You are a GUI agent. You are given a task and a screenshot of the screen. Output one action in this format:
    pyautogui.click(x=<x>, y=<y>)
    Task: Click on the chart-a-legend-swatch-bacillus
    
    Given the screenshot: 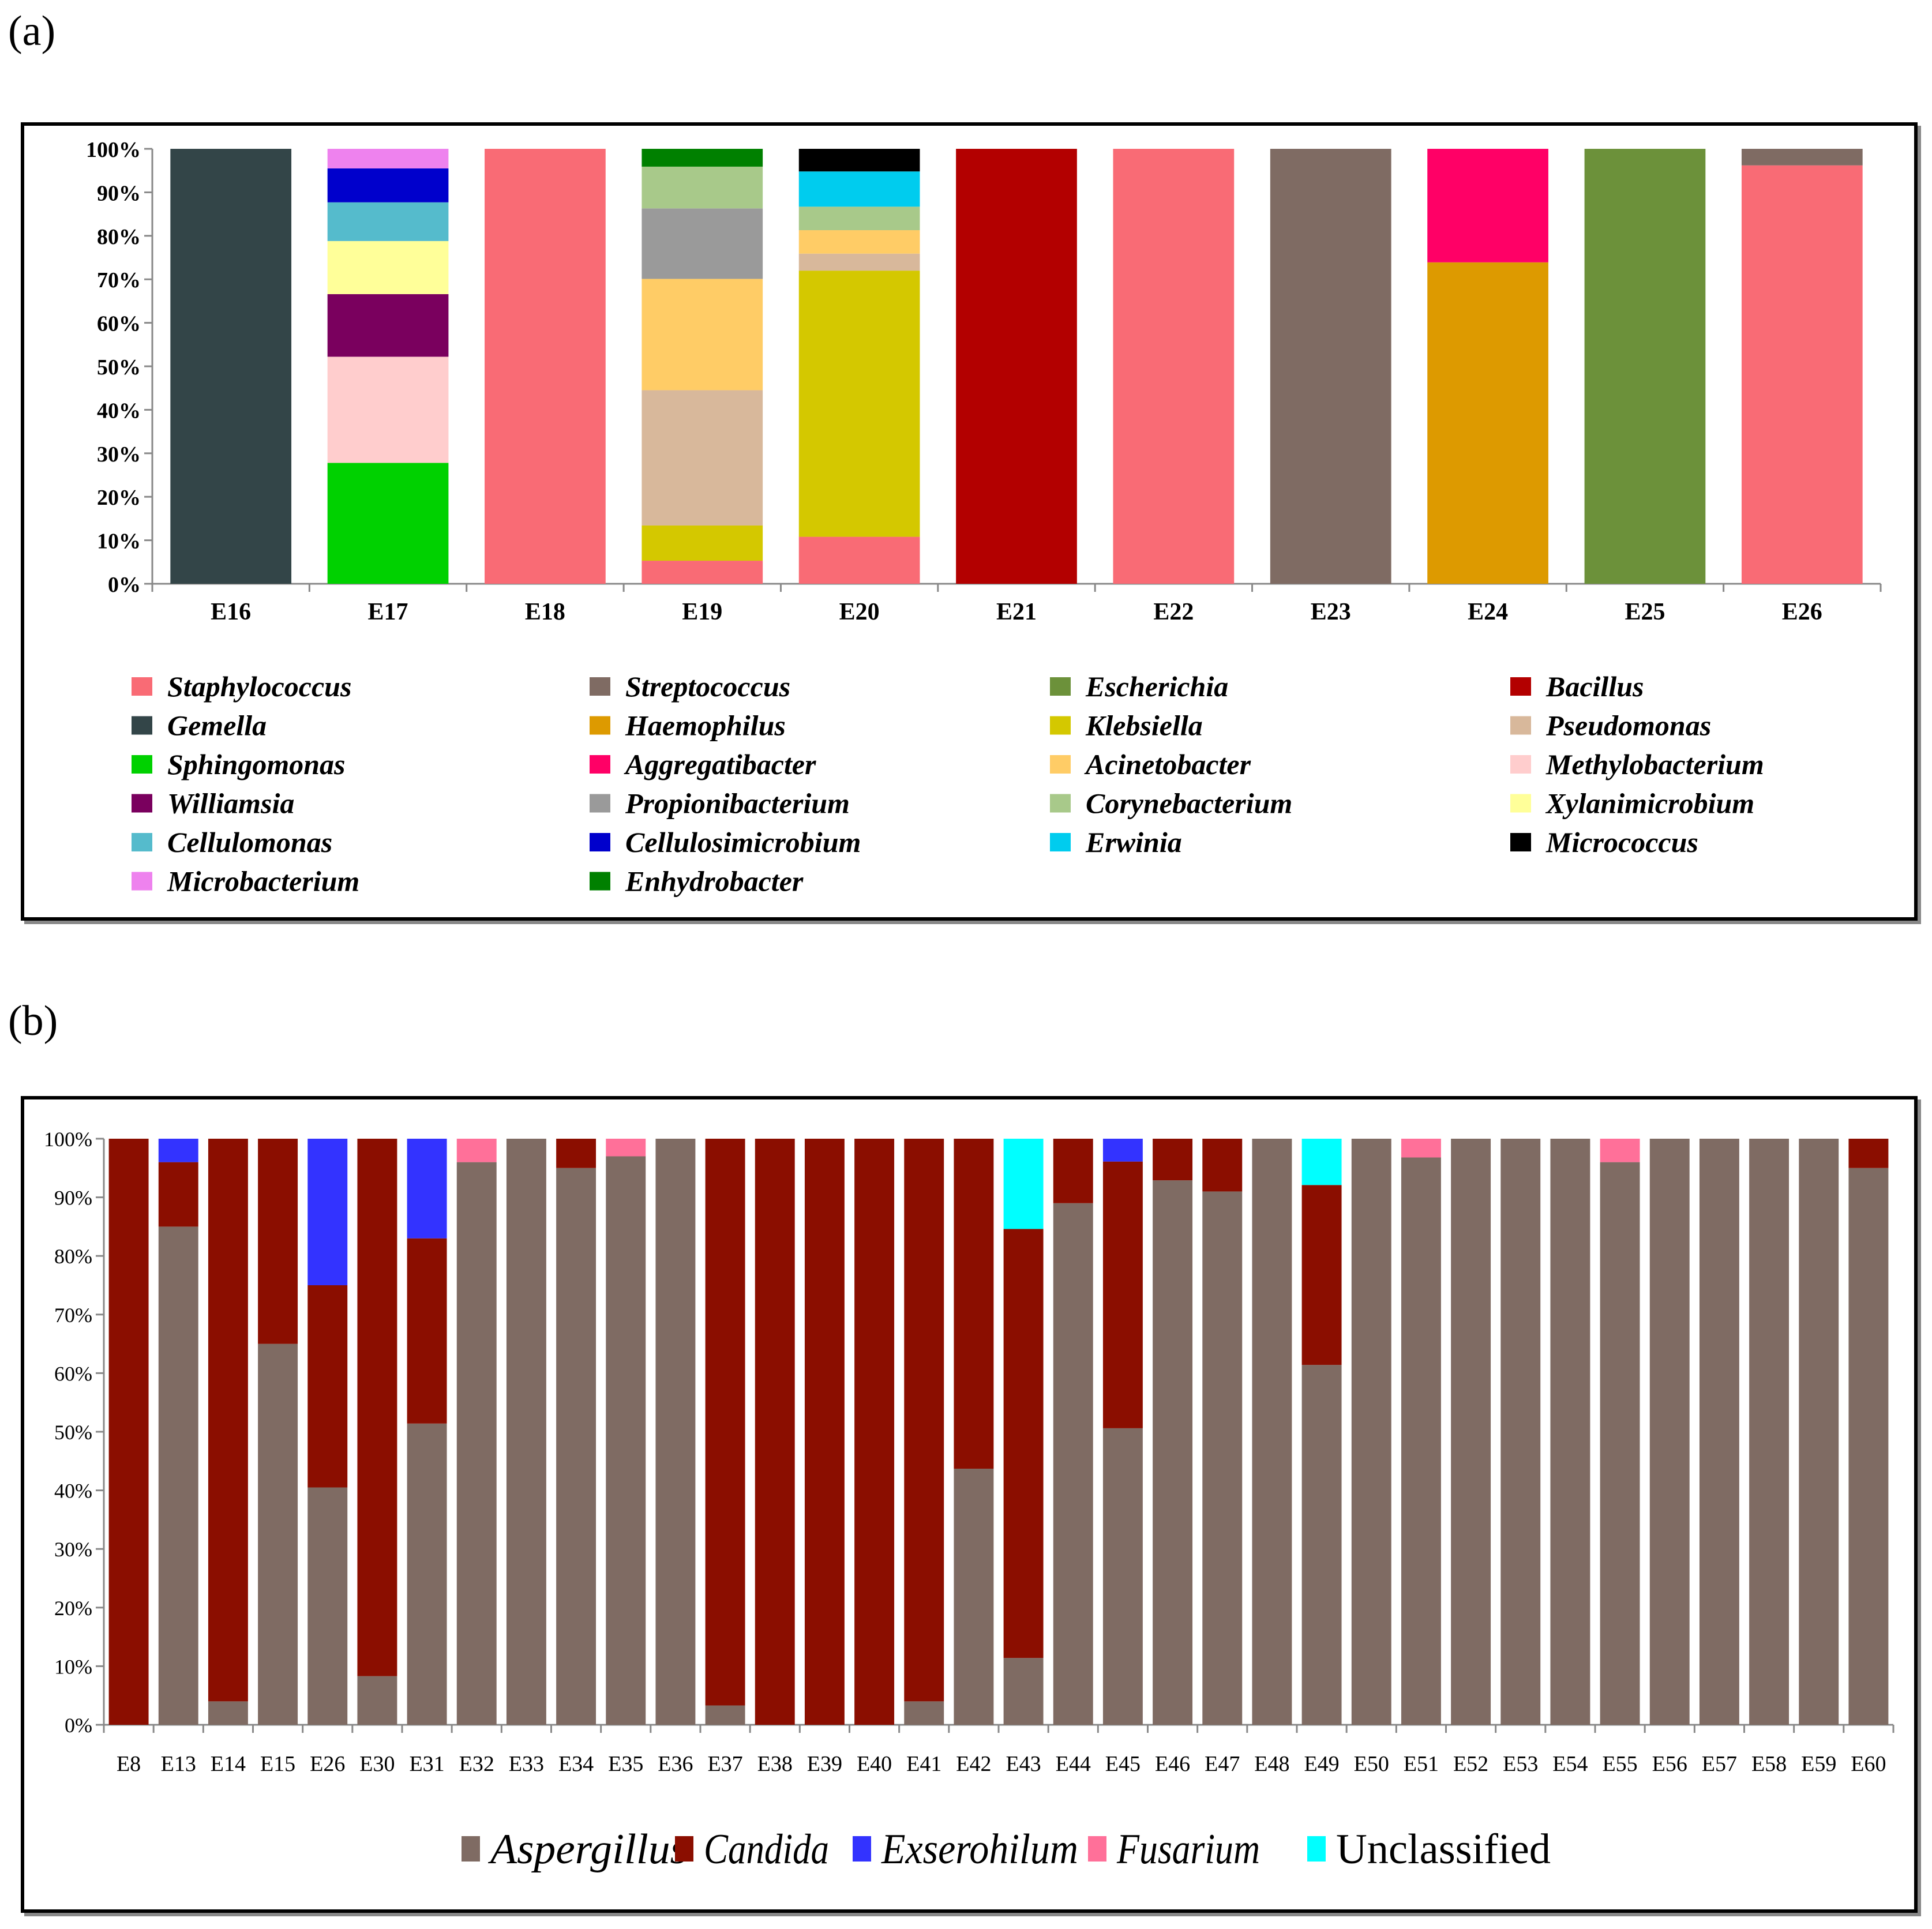 What is the action you would take?
    pyautogui.click(x=1520, y=686)
    